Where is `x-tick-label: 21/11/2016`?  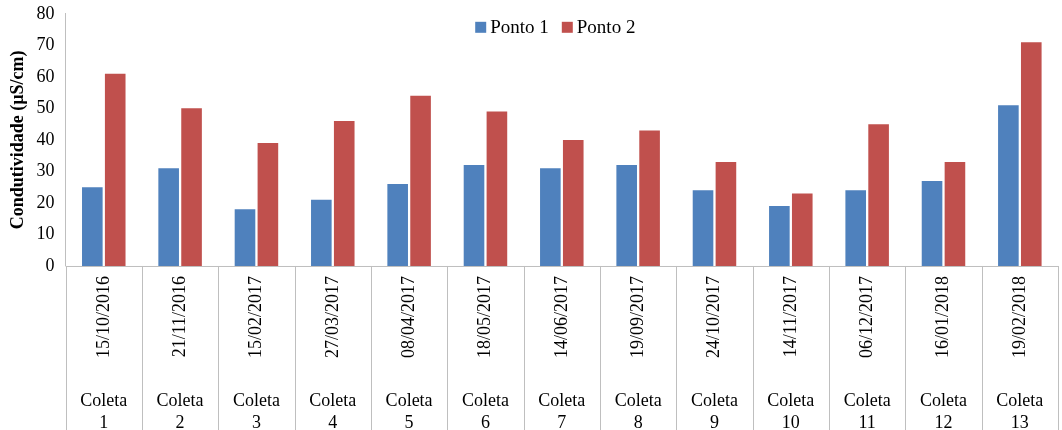
x-tick-label: 21/11/2016 is located at coordinates (178, 317).